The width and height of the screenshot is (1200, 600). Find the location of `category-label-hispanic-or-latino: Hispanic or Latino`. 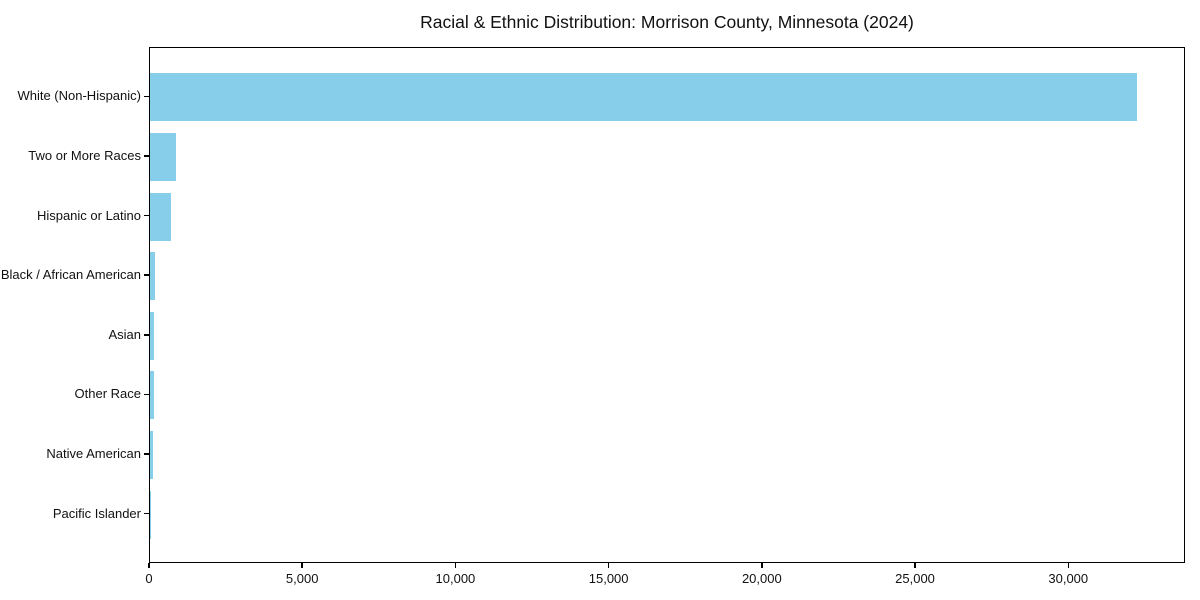

category-label-hispanic-or-latino: Hispanic or Latino is located at coordinates (88, 215).